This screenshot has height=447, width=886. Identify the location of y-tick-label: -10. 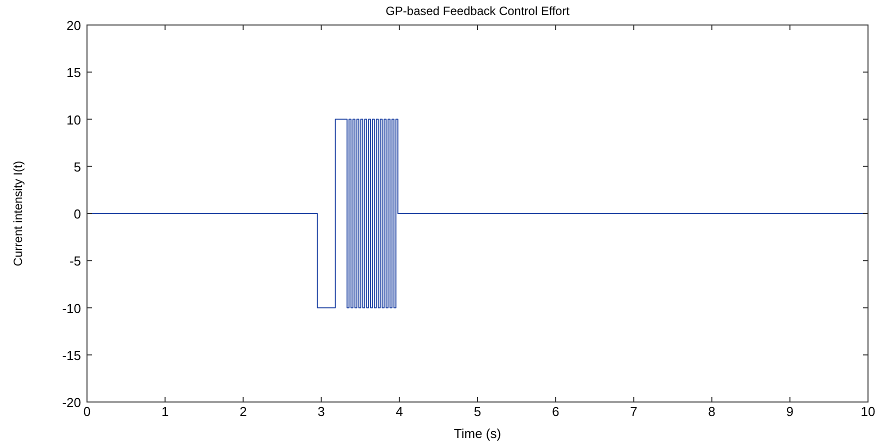
(71, 308).